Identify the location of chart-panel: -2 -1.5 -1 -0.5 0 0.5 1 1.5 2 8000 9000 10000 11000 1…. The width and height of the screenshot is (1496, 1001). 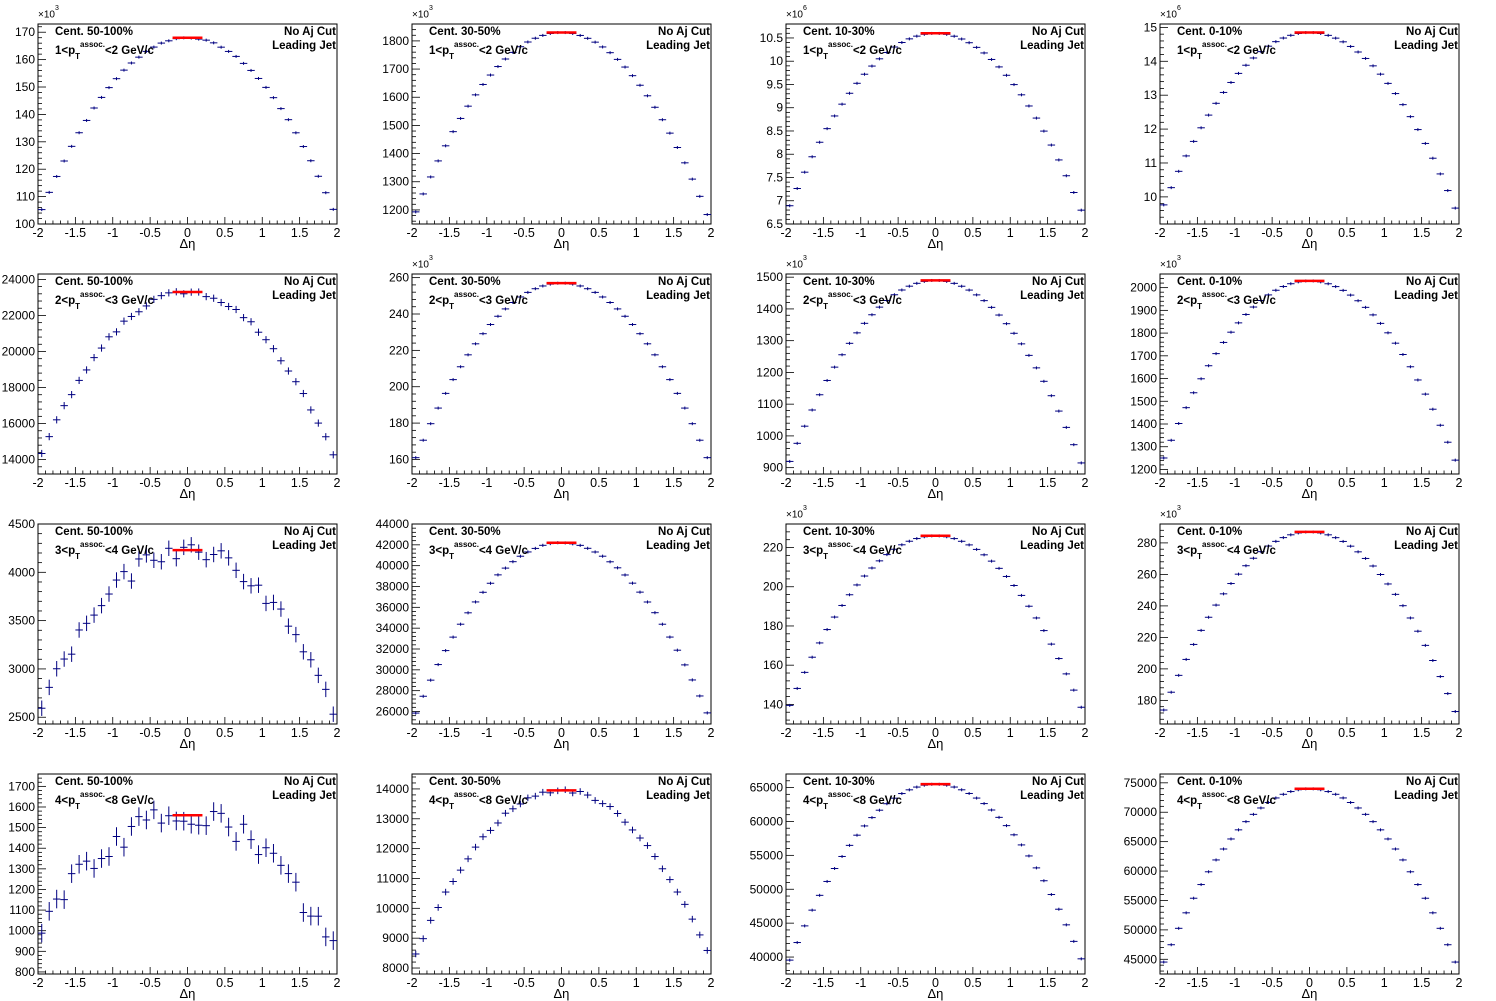
(561, 875).